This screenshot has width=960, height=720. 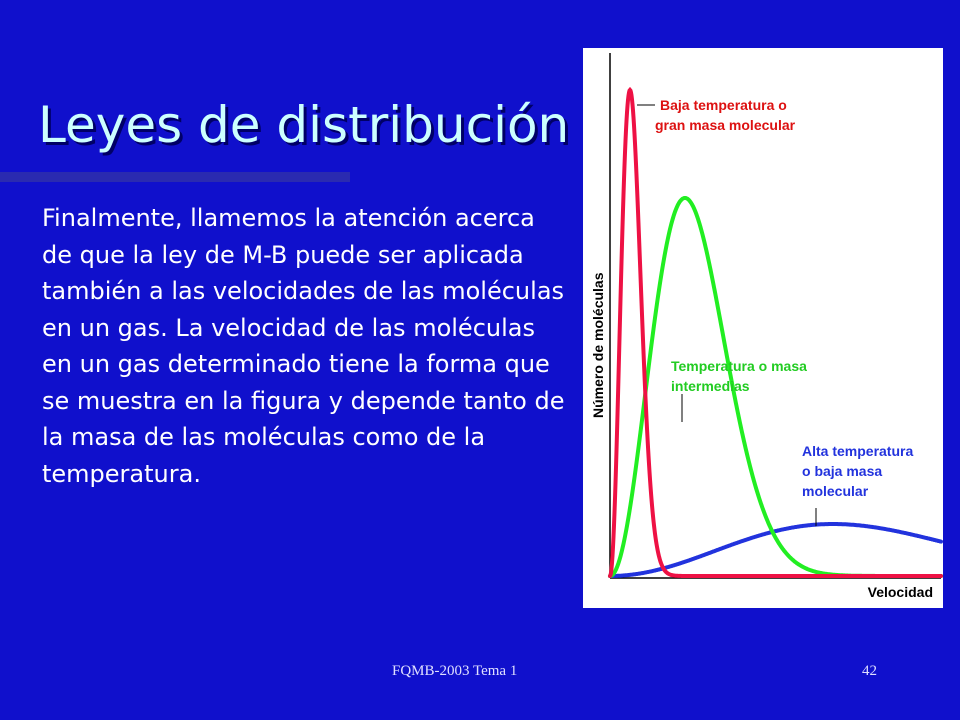 What do you see at coordinates (304, 125) in the screenshot?
I see `slide-title: Leyes de distribución` at bounding box center [304, 125].